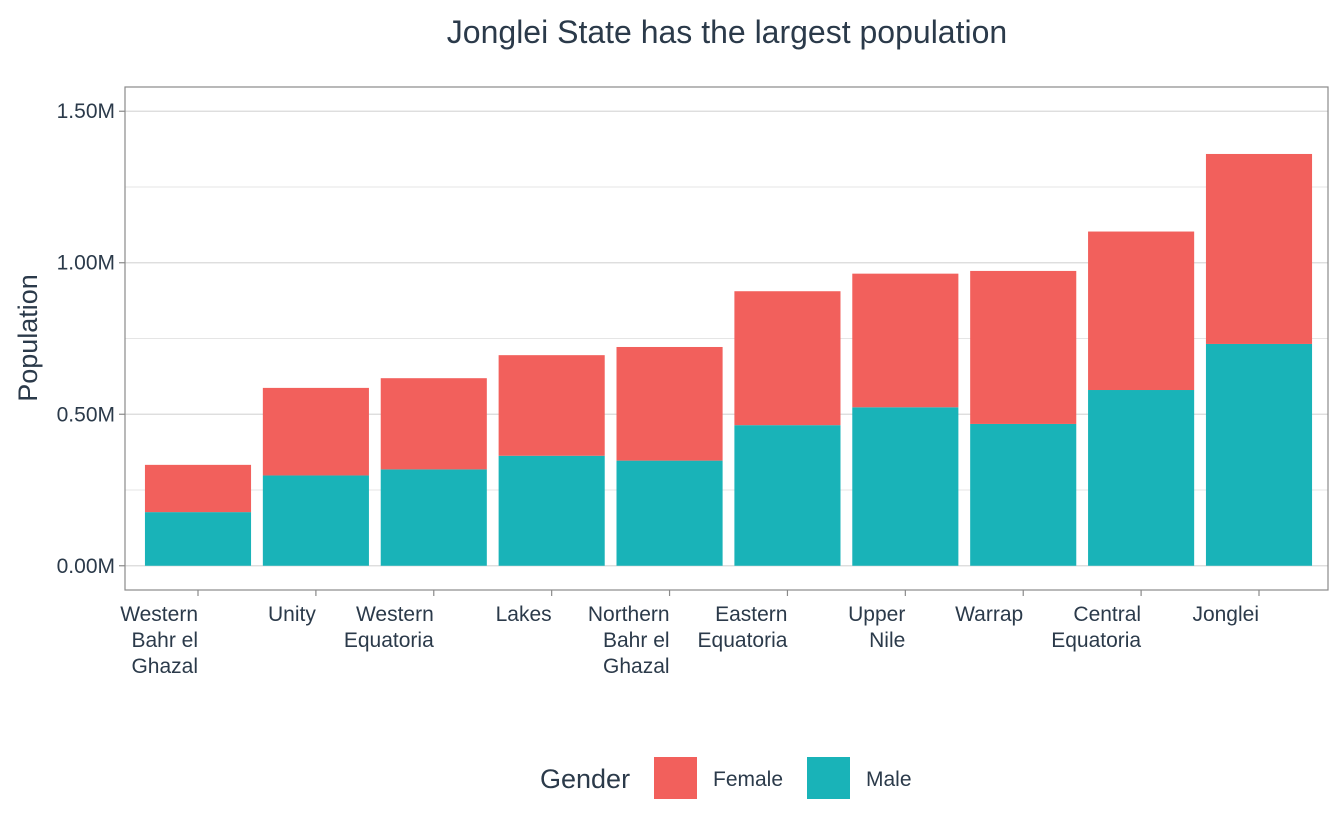  Describe the element at coordinates (876, 614) in the screenshot. I see `x-tick-label-line: Upper` at that location.